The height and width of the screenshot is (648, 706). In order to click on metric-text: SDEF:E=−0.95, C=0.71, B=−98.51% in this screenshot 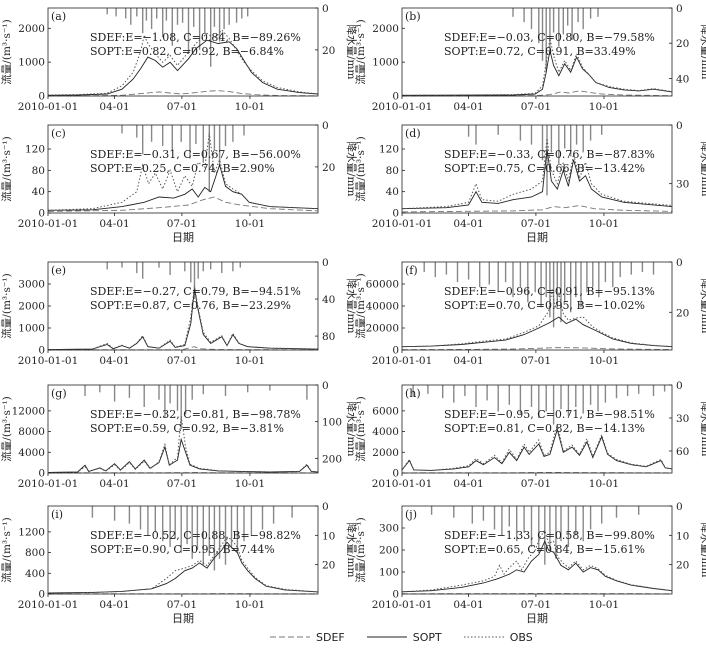, I will do `click(549, 414)`.